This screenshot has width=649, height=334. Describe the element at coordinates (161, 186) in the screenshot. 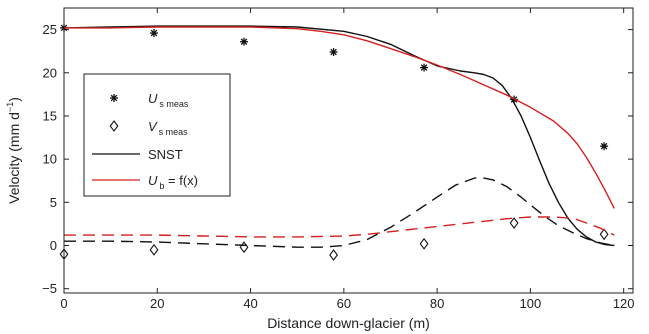

I see `legend-ub-sub: b` at that location.